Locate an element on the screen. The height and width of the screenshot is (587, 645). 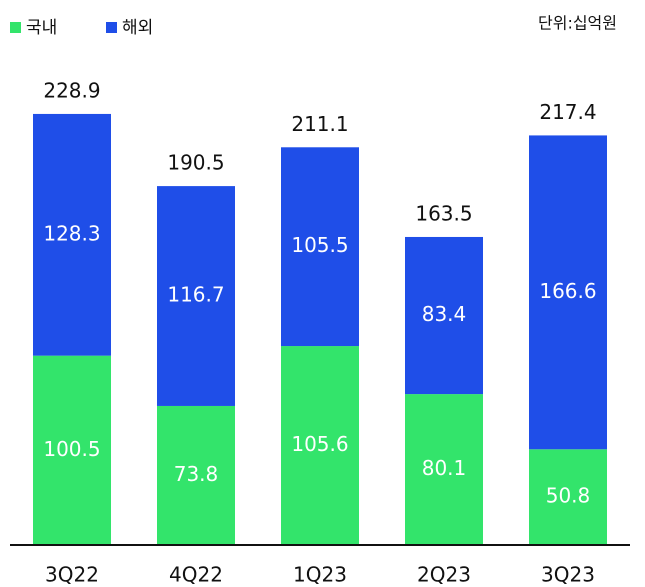
x-tick-label: 3Q22 is located at coordinates (72, 575).